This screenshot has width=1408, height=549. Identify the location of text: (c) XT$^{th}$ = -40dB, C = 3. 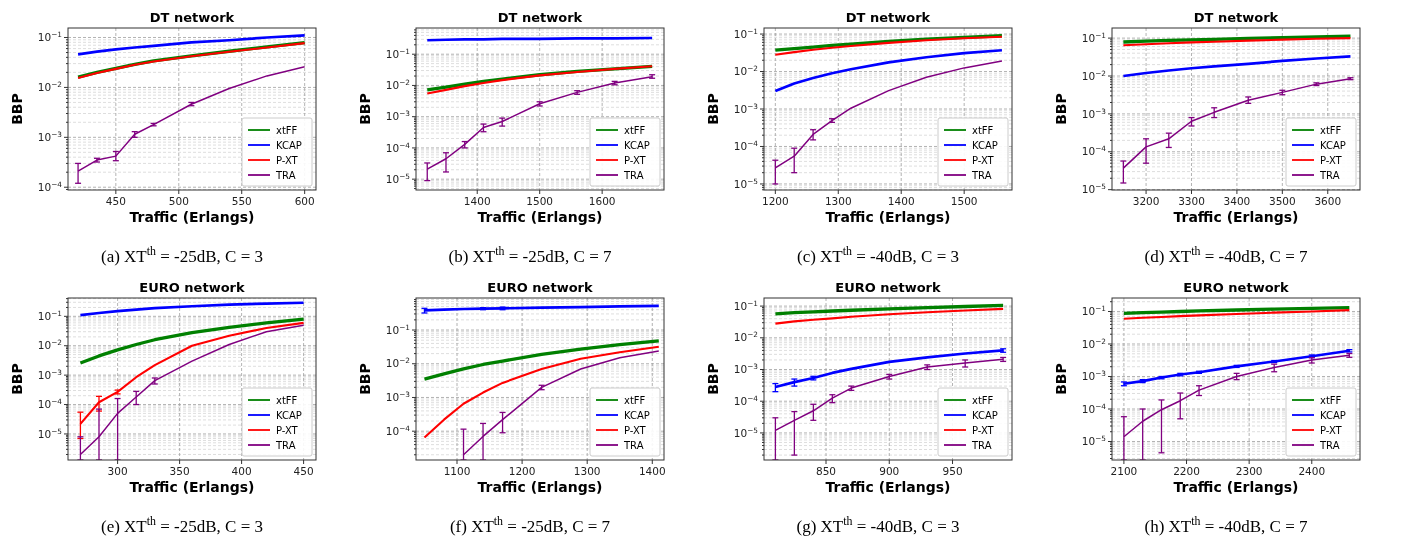
(878, 255).